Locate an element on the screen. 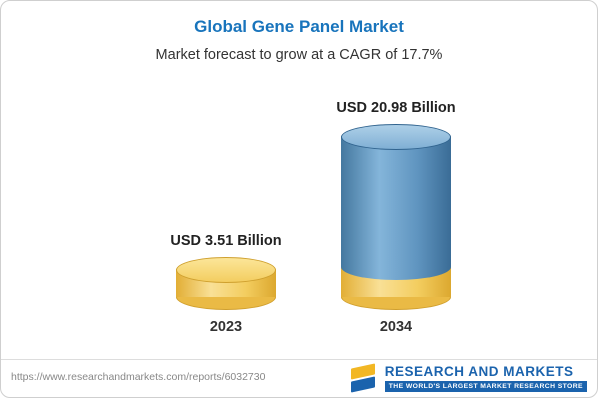  logo-flag-blue-shape is located at coordinates (362, 384).